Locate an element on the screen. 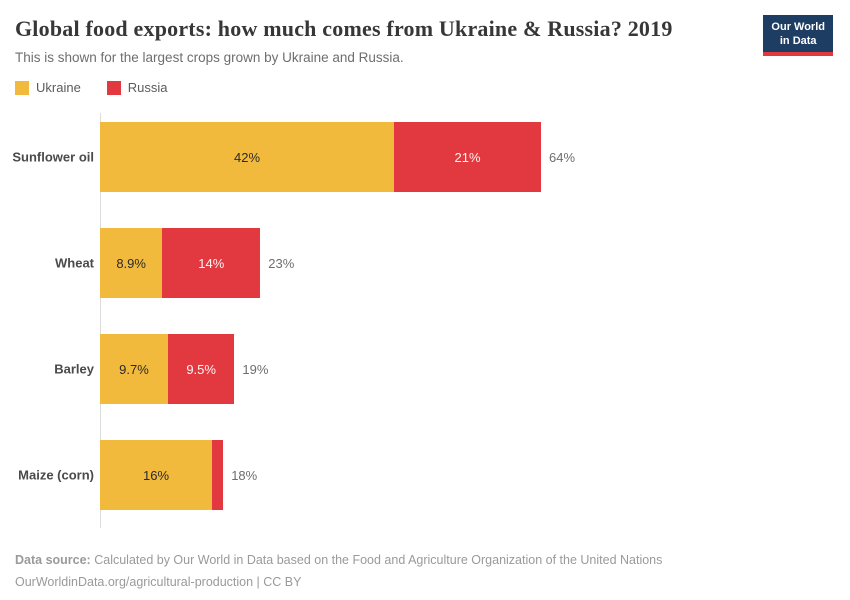  data-source-label: Data source: is located at coordinates (53, 560).